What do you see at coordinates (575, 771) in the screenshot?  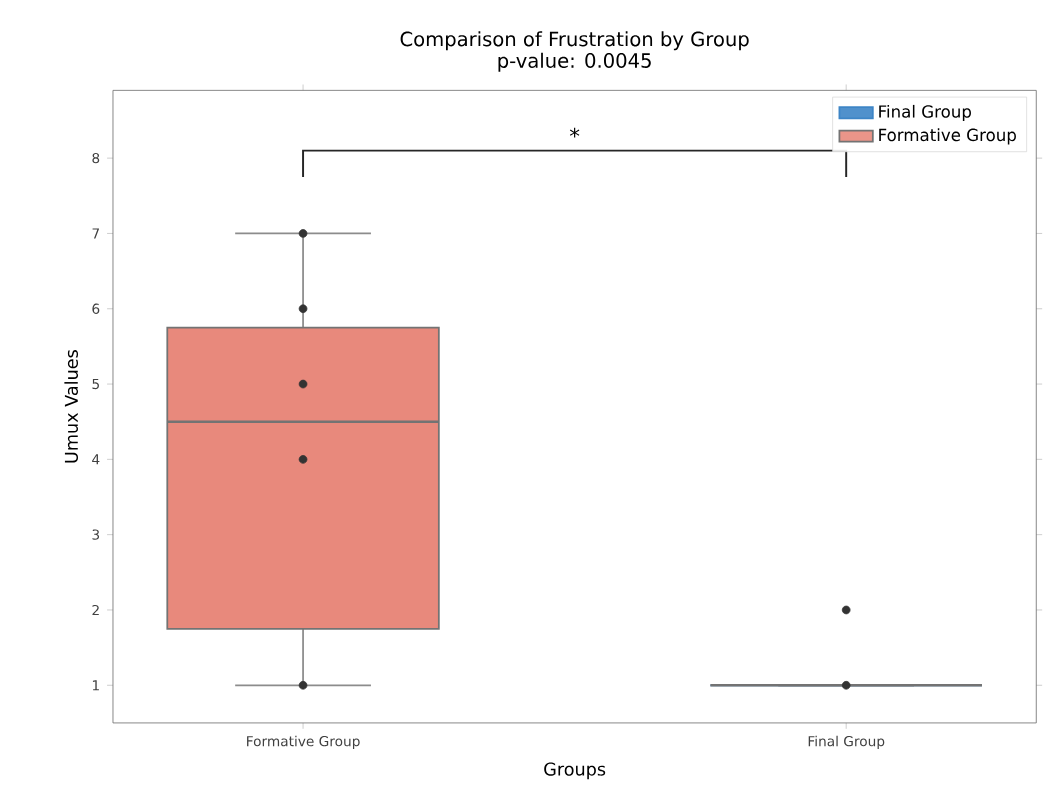 I see `x-axis-title: Groups` at bounding box center [575, 771].